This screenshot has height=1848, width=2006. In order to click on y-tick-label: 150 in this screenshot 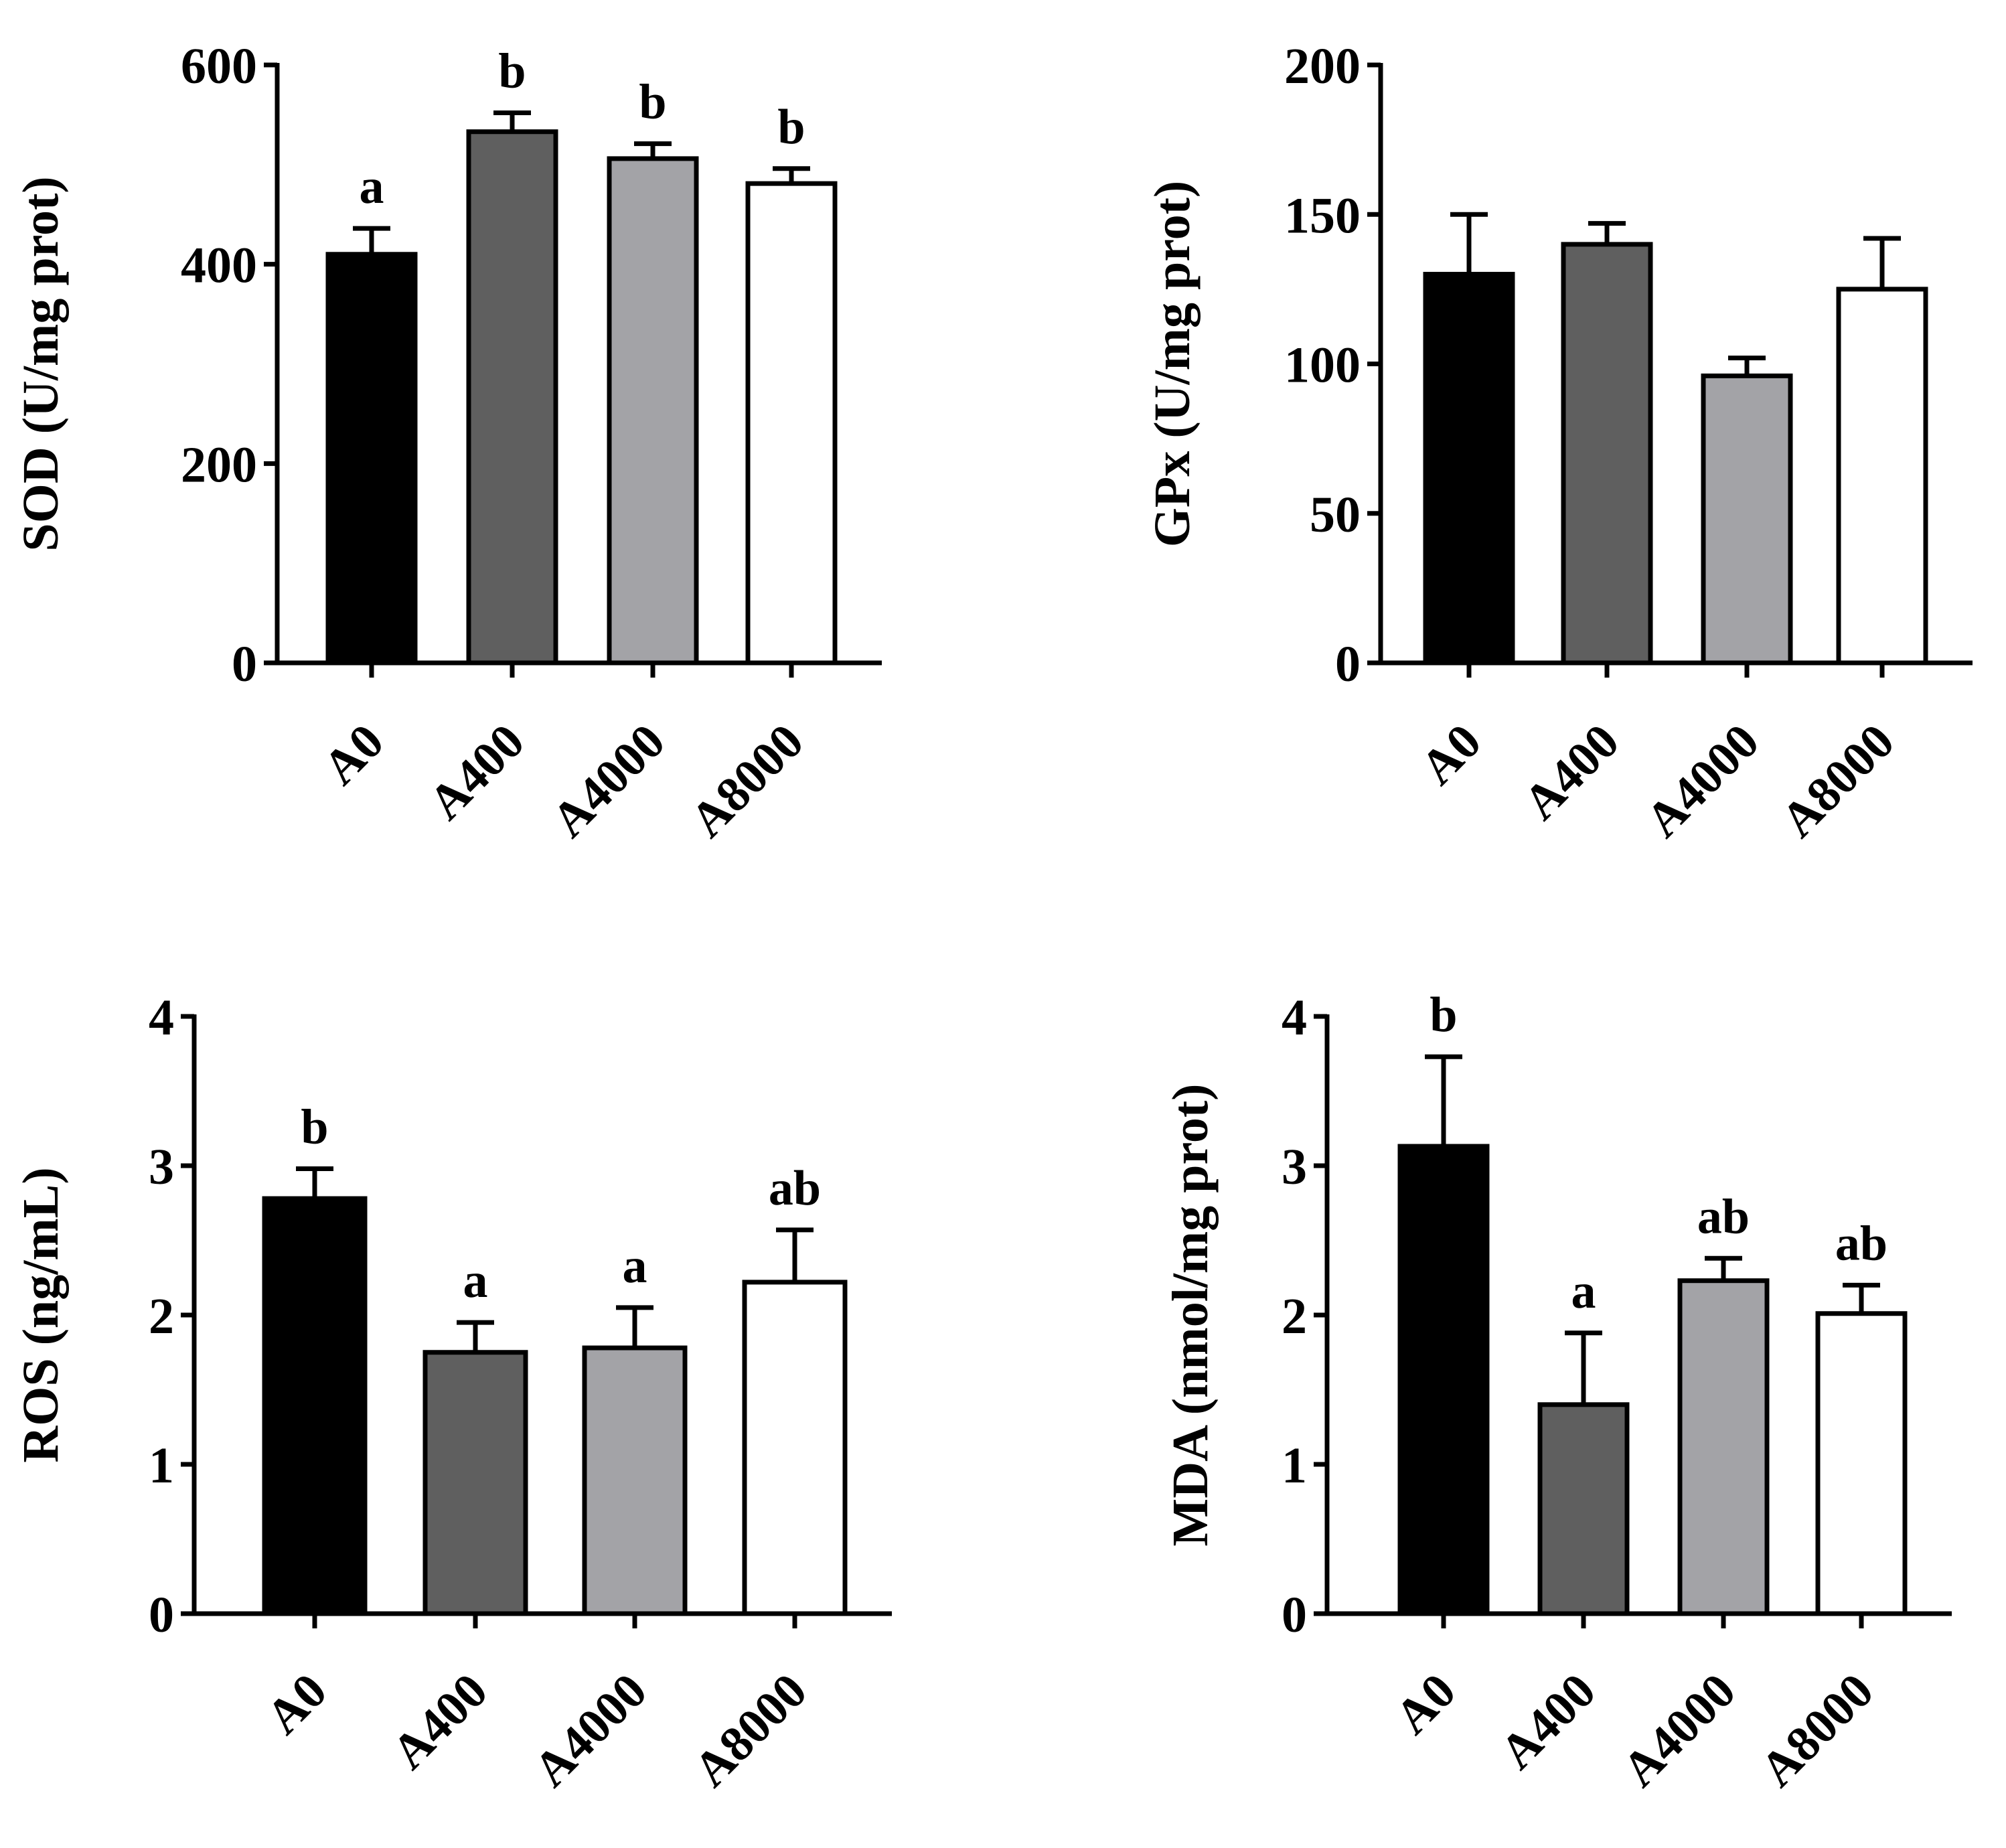, I will do `click(1323, 215)`.